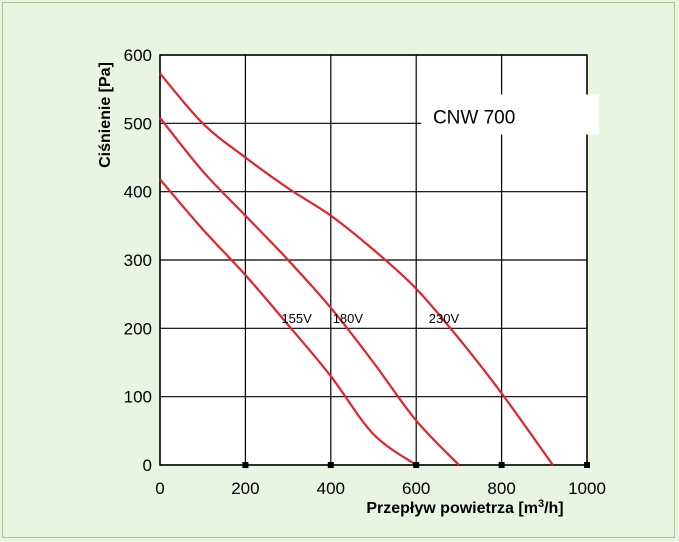 The width and height of the screenshot is (679, 542). I want to click on y-tick-label: 100, so click(138, 397).